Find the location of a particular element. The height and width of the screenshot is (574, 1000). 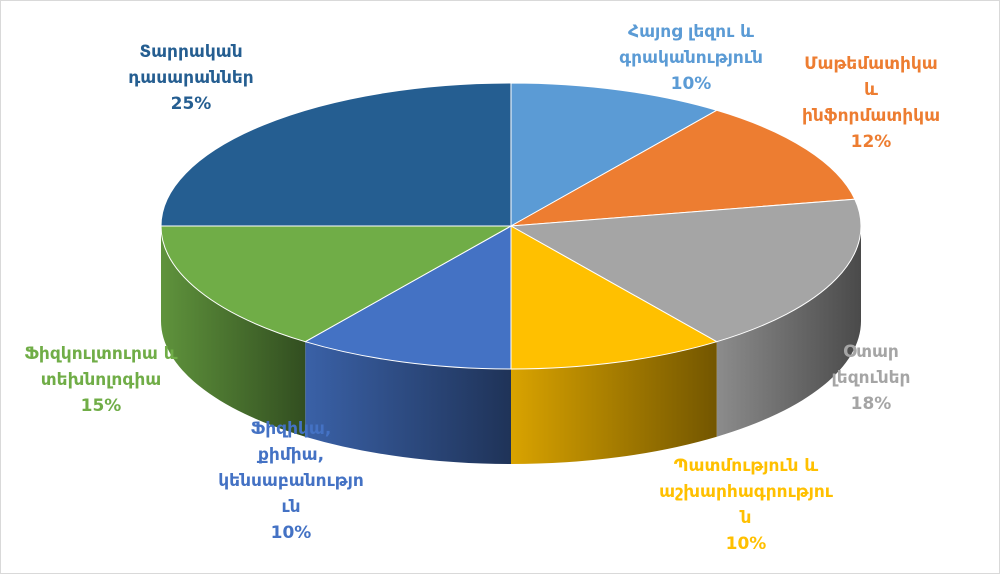

data-label: Օտար լեզուներ 18% is located at coordinates (871, 378).